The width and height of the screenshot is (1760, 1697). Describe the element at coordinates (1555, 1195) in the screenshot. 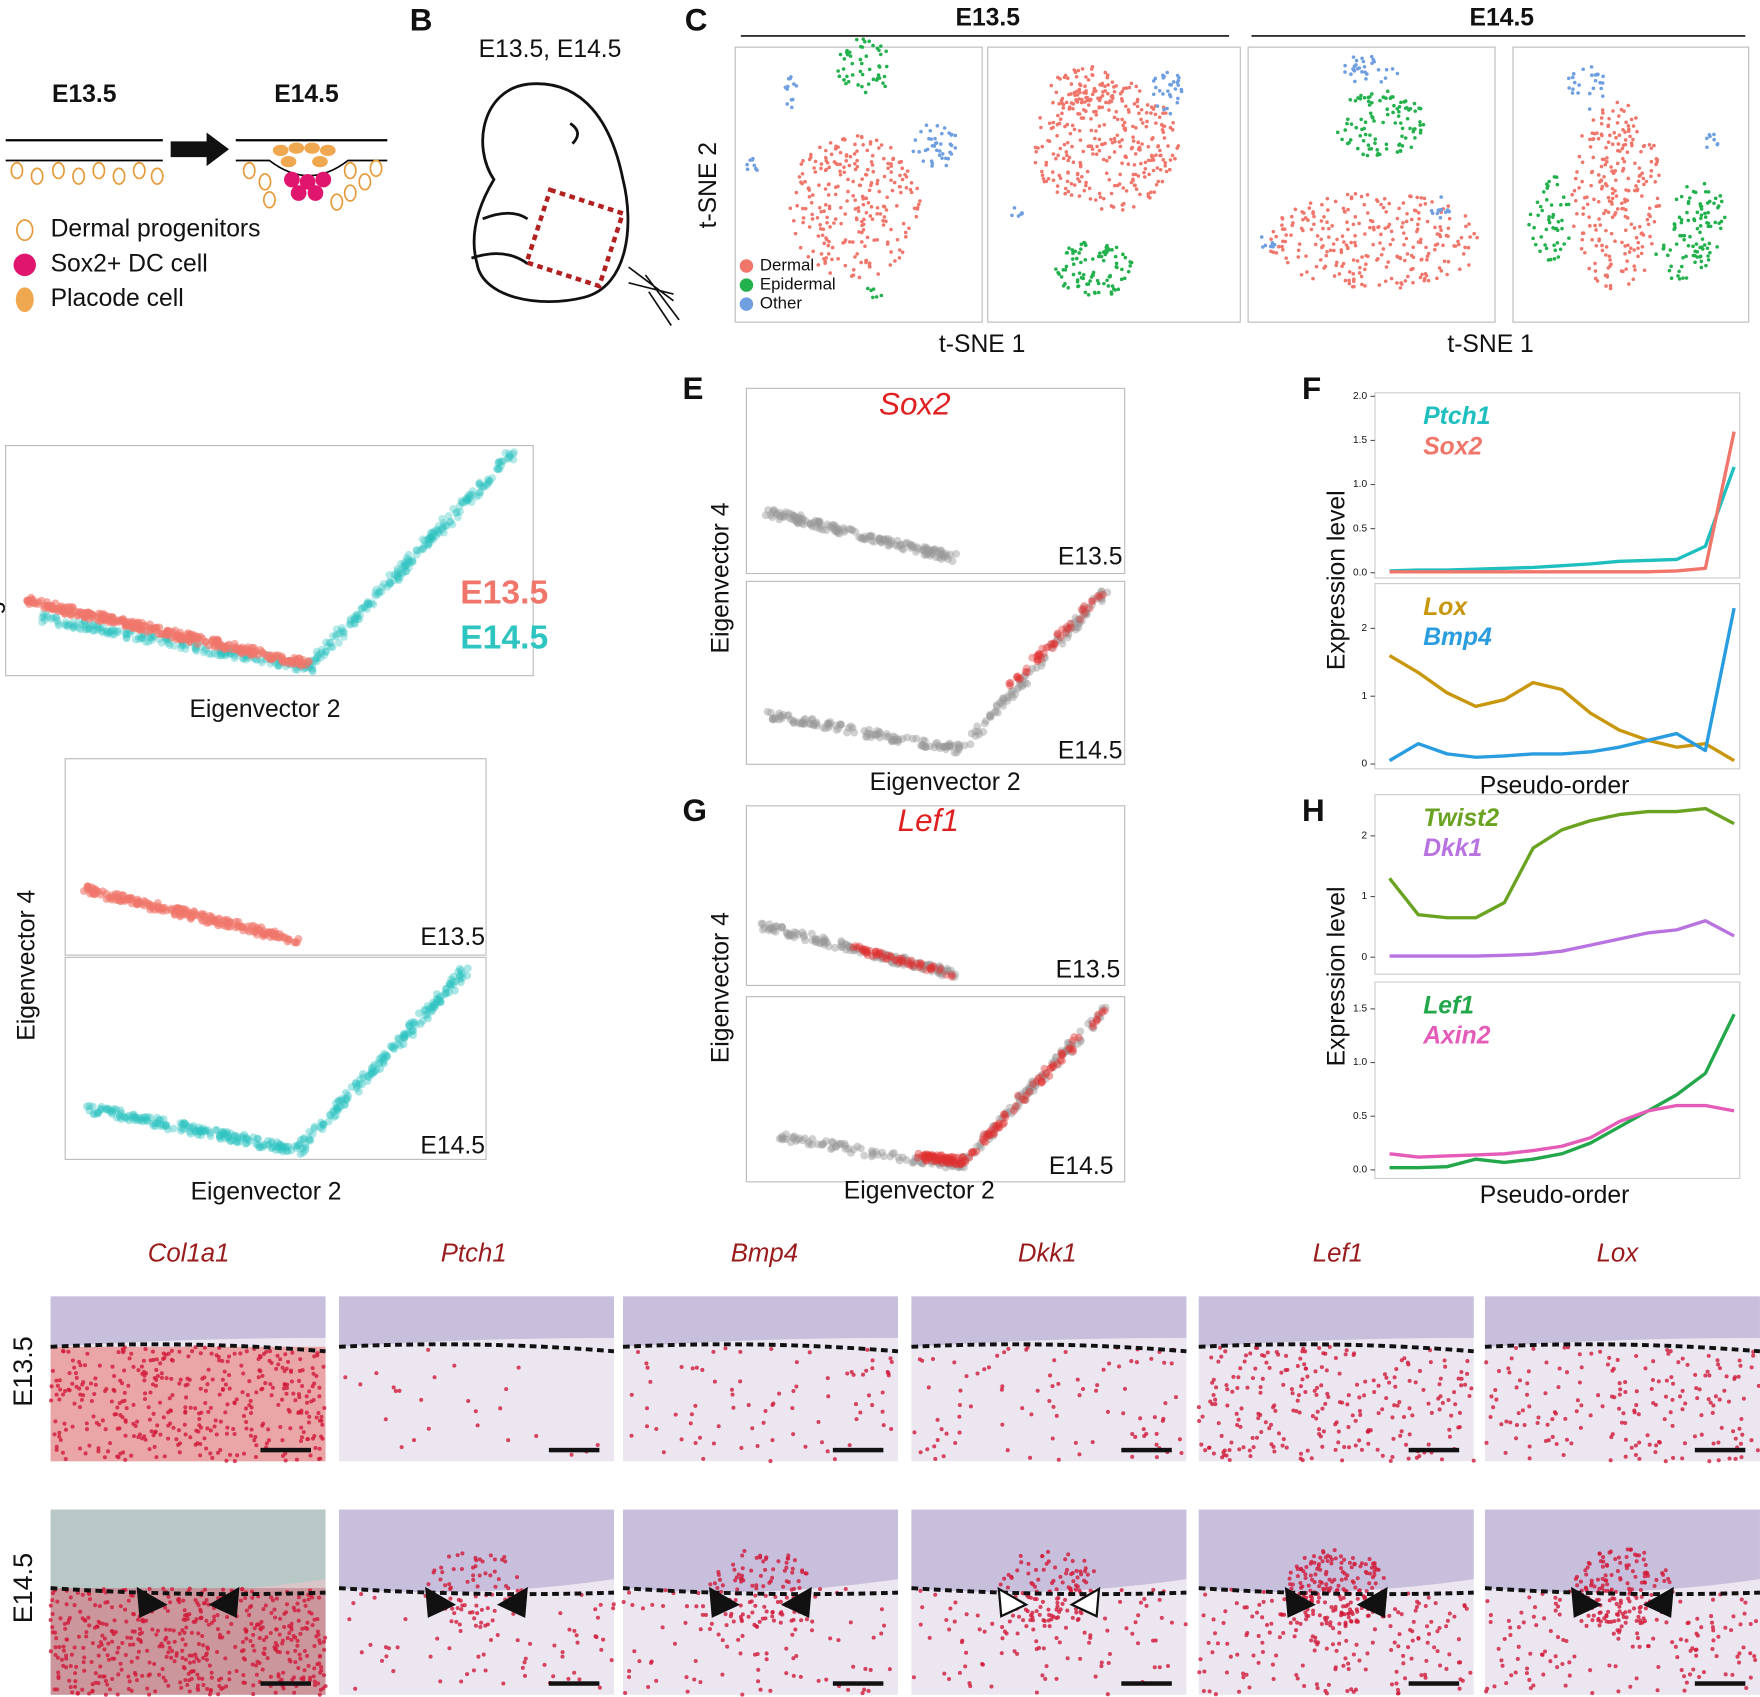

I see `x-axis-label: Pseudo-order` at that location.